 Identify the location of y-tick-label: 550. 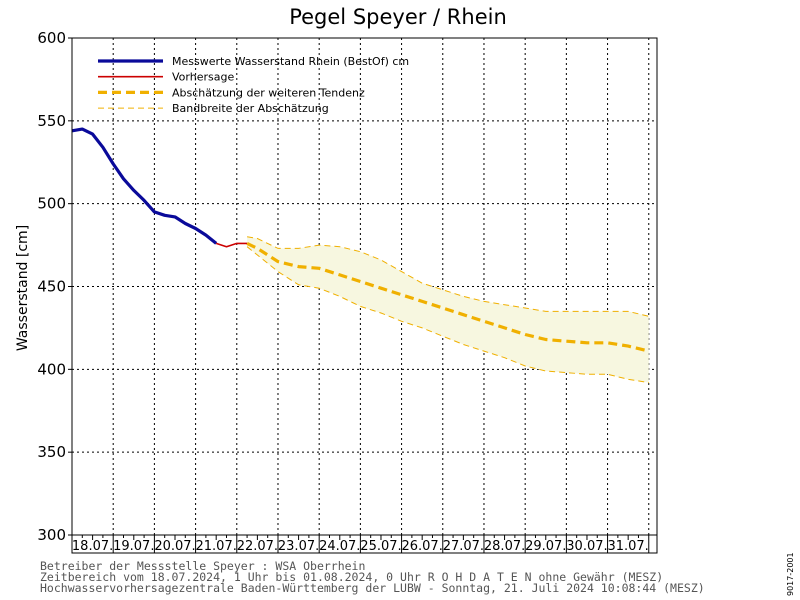
(51, 121).